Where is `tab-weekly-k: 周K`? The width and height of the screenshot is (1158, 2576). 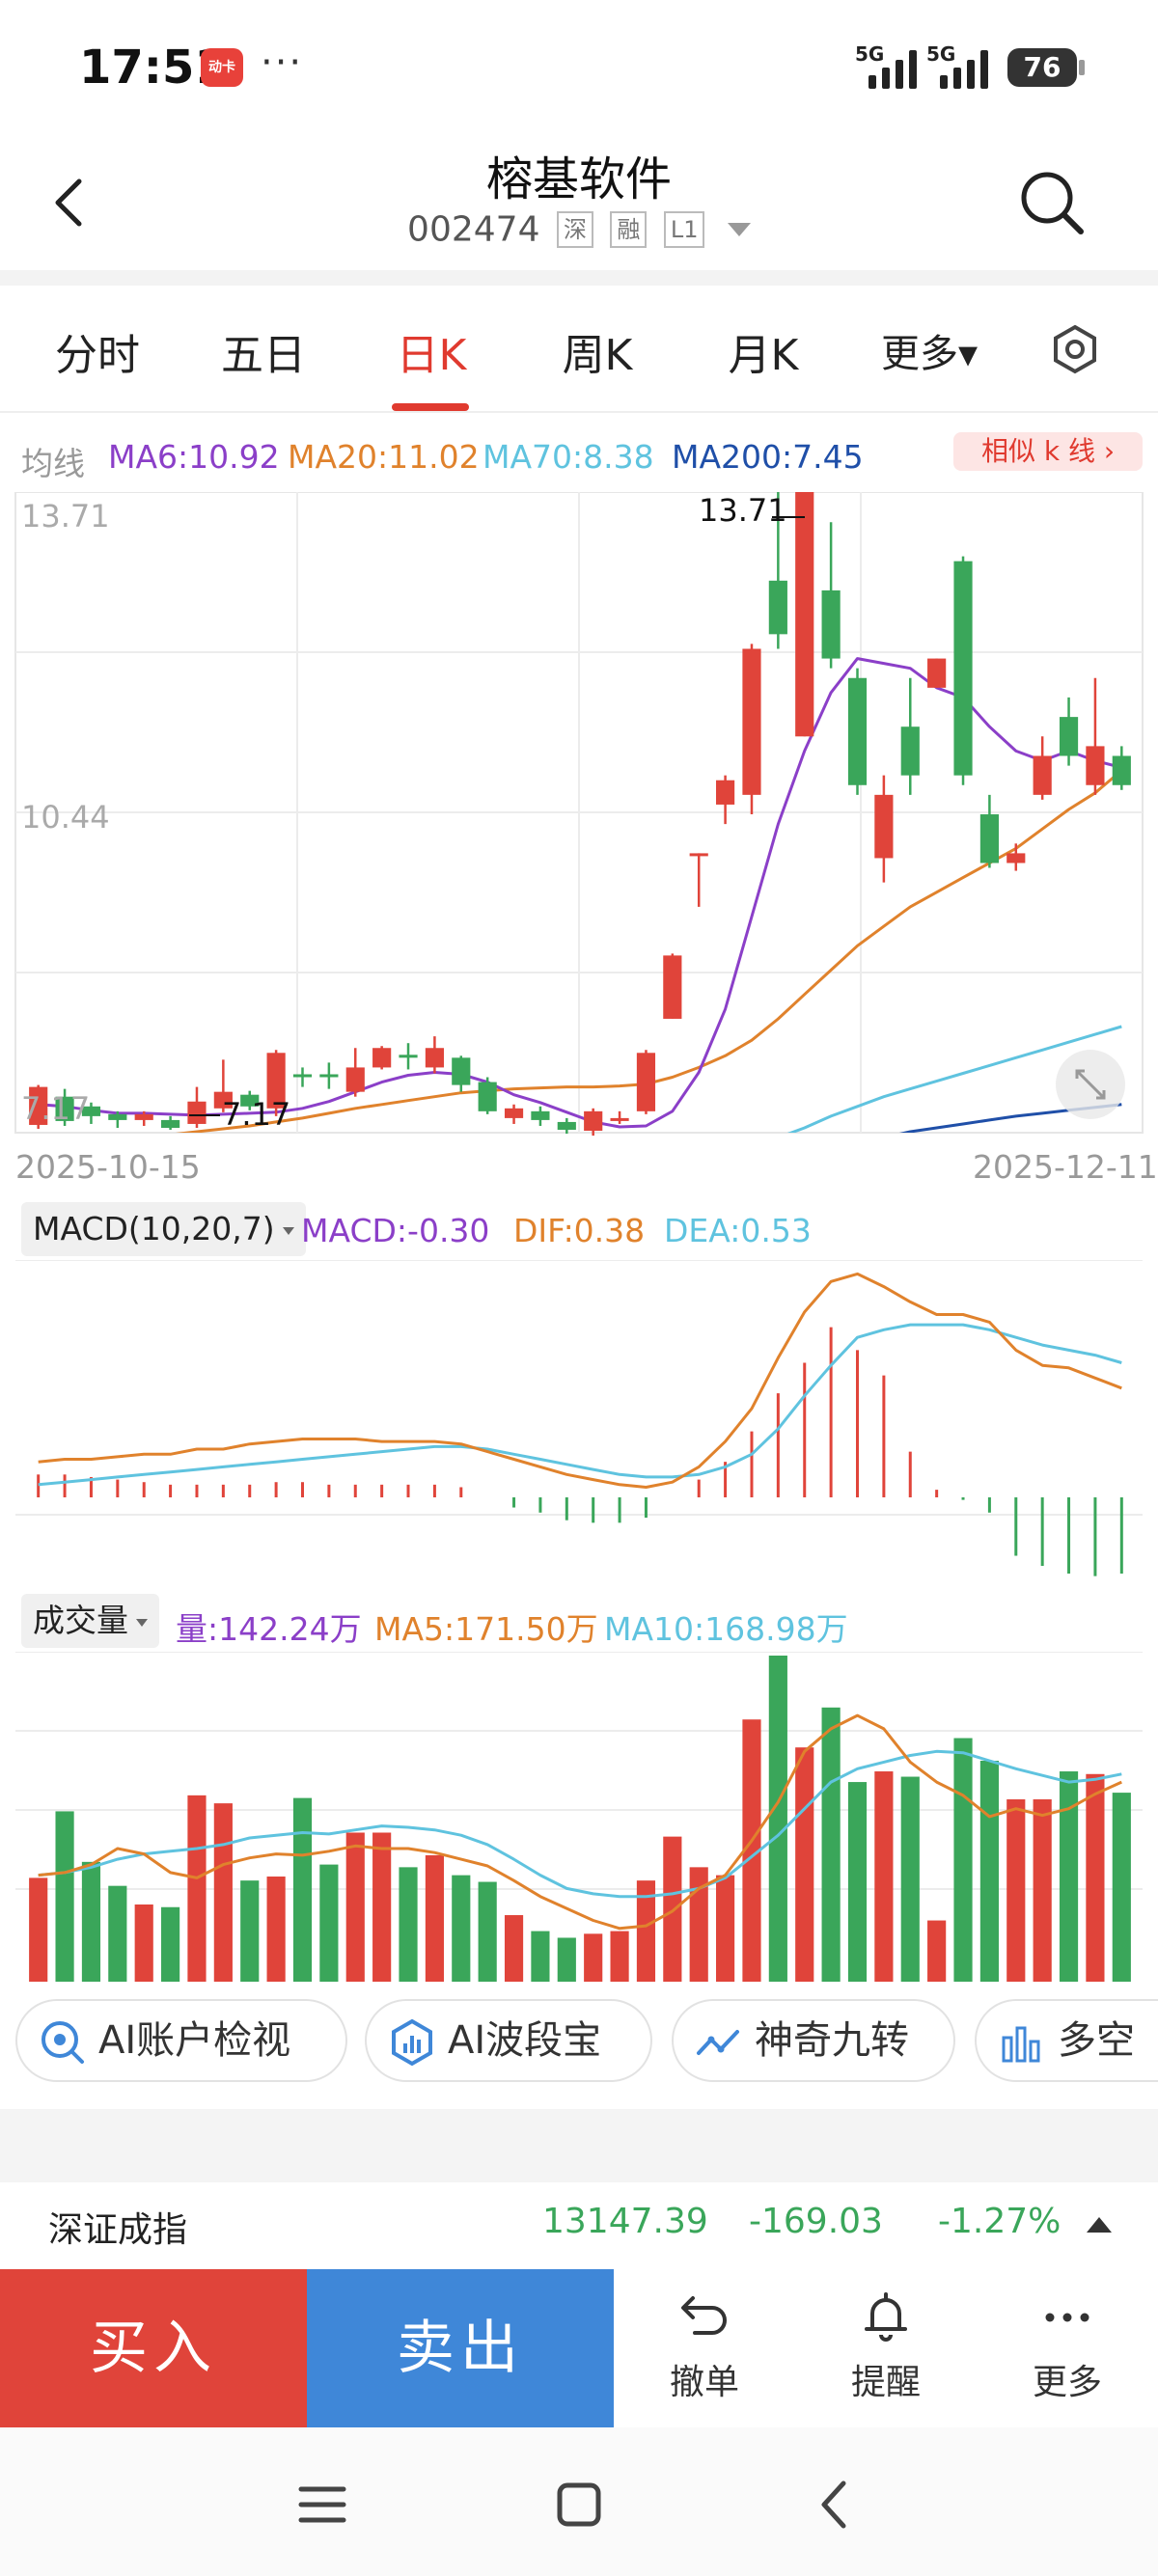
tab-weekly-k: 周K is located at coordinates (597, 355).